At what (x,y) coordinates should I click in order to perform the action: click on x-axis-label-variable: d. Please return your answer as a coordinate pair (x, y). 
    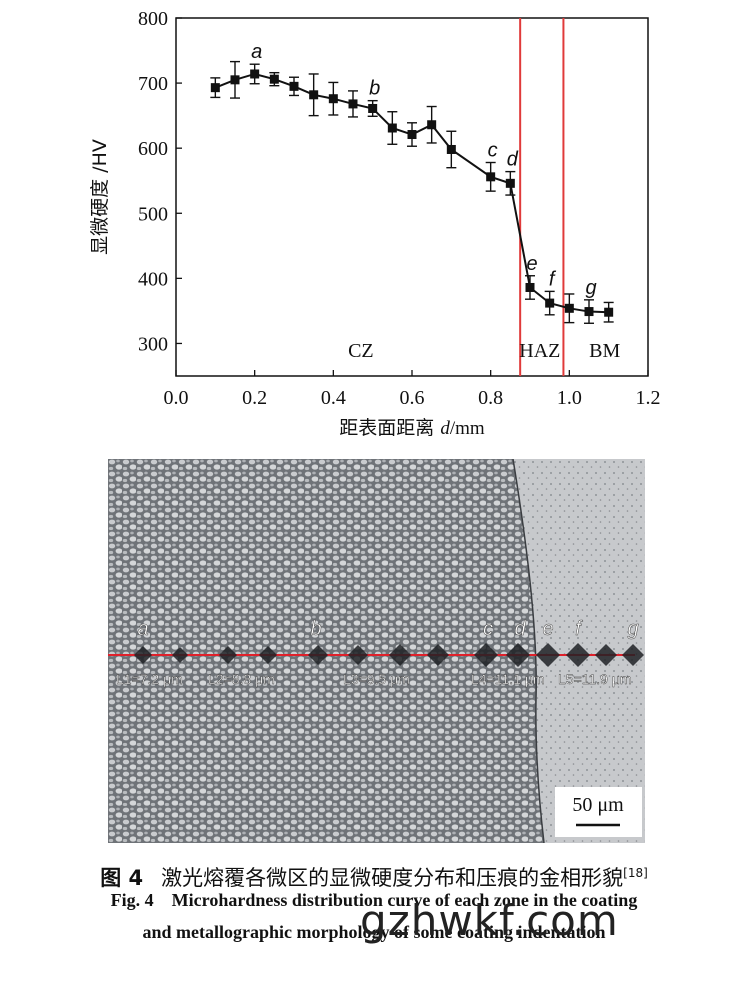
    Looking at the image, I should click on (445, 428).